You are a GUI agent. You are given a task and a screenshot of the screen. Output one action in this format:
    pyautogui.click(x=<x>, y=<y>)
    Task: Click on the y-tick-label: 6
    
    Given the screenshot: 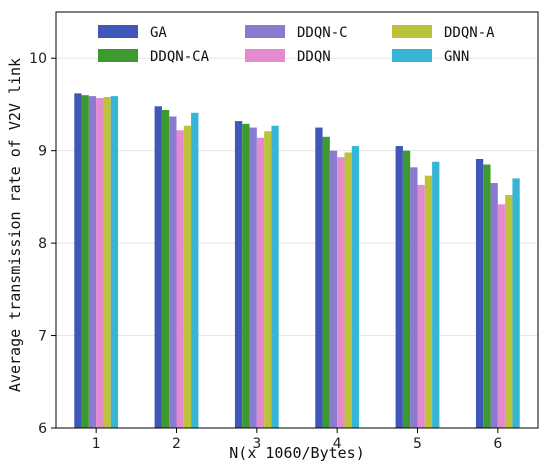 What is the action you would take?
    pyautogui.click(x=42, y=429)
    